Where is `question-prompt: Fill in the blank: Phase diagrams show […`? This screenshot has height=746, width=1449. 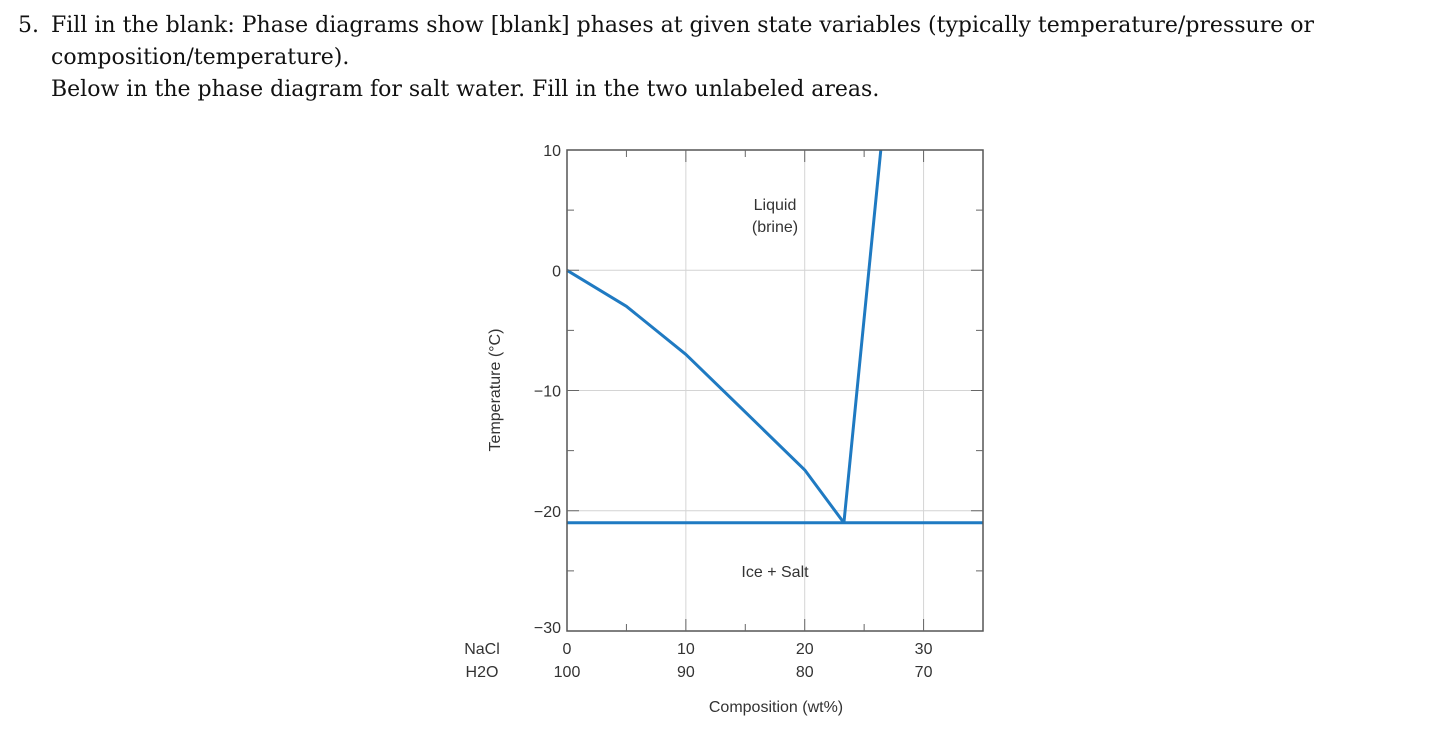 question-prompt: Fill in the blank: Phase diagrams show [… is located at coordinates (682, 25).